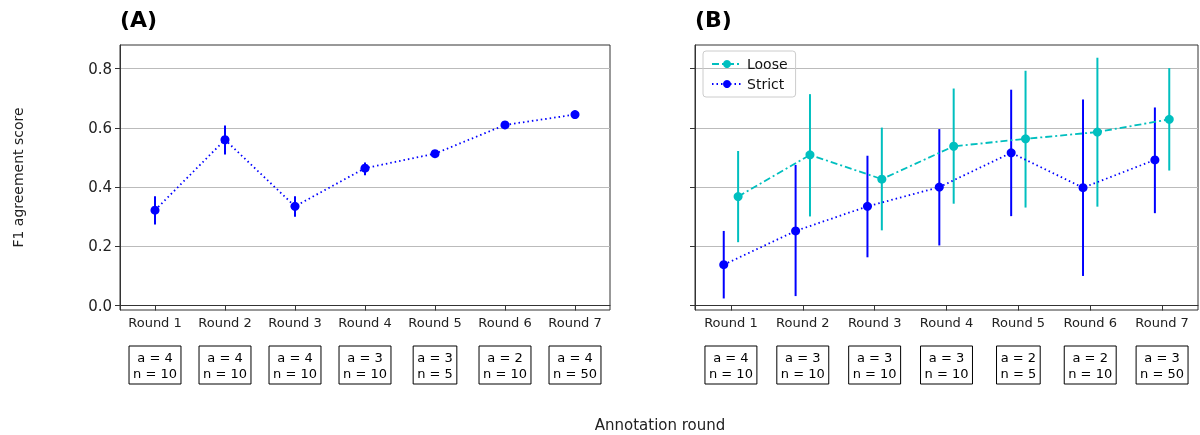 Image resolution: width=1200 pixels, height=435 pixels. I want to click on y-tick-label: 0.4, so click(100, 187).